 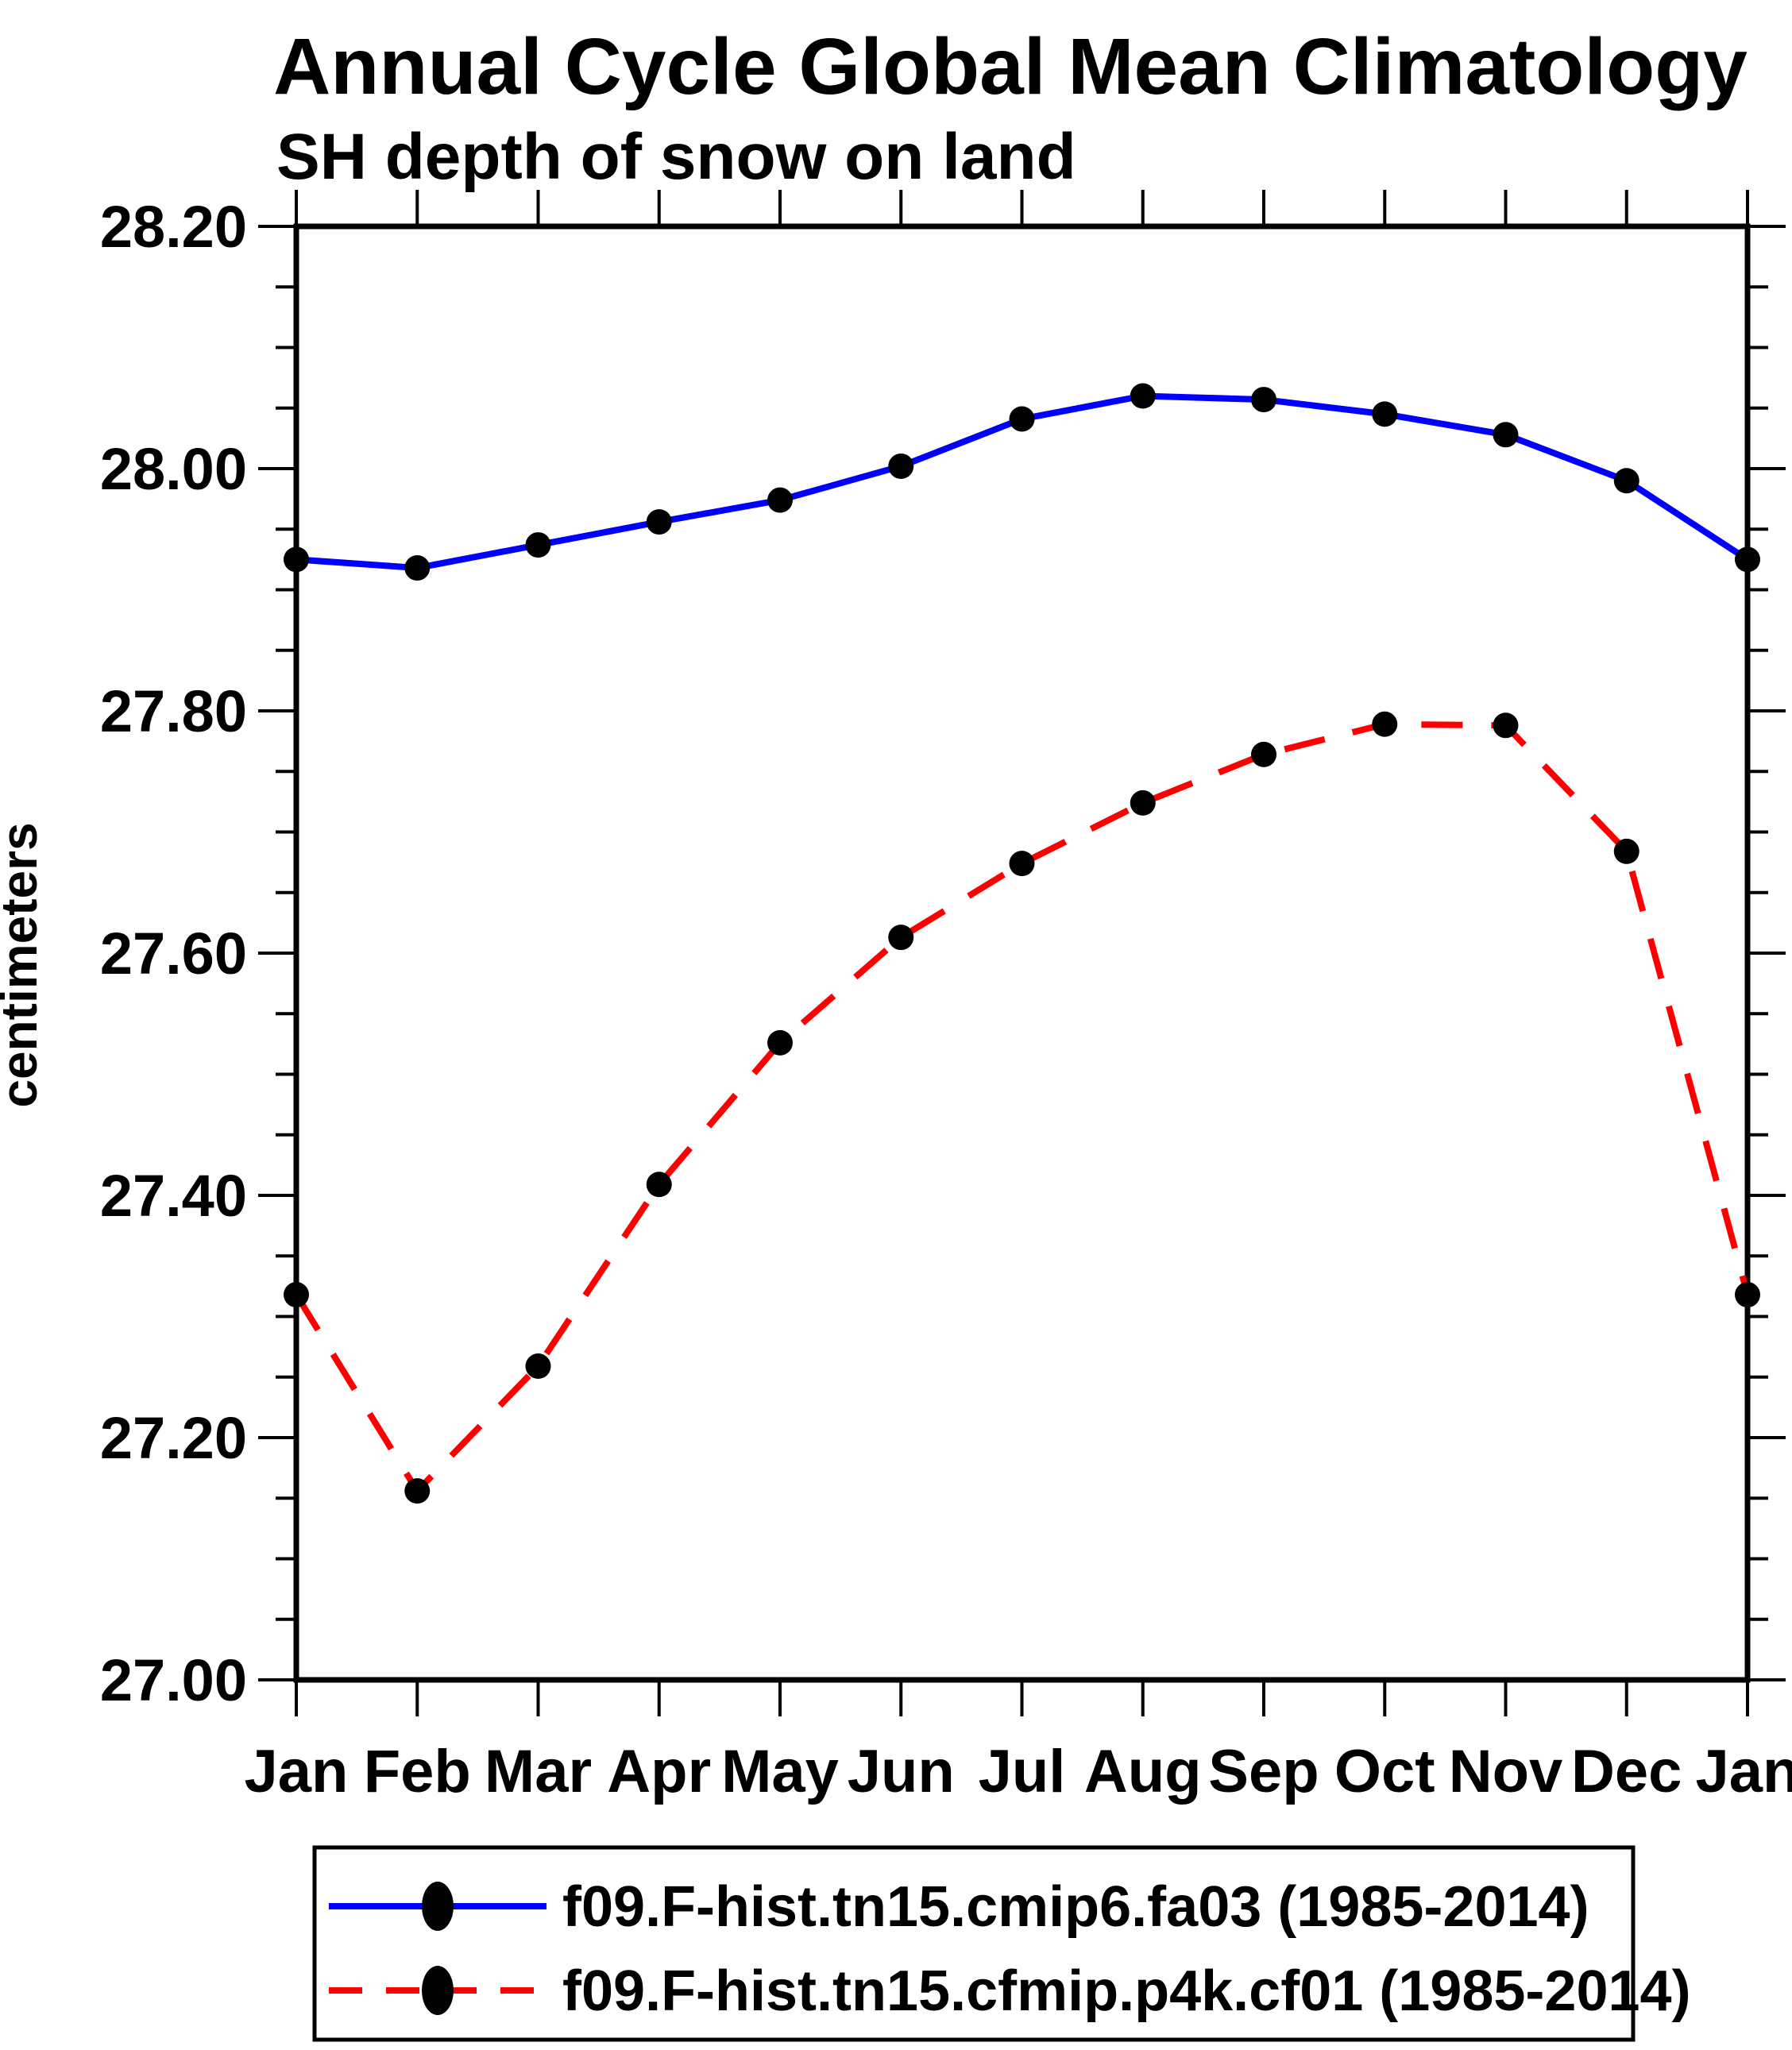 What do you see at coordinates (1022, 1771) in the screenshot?
I see `x-tick-label: Jul` at bounding box center [1022, 1771].